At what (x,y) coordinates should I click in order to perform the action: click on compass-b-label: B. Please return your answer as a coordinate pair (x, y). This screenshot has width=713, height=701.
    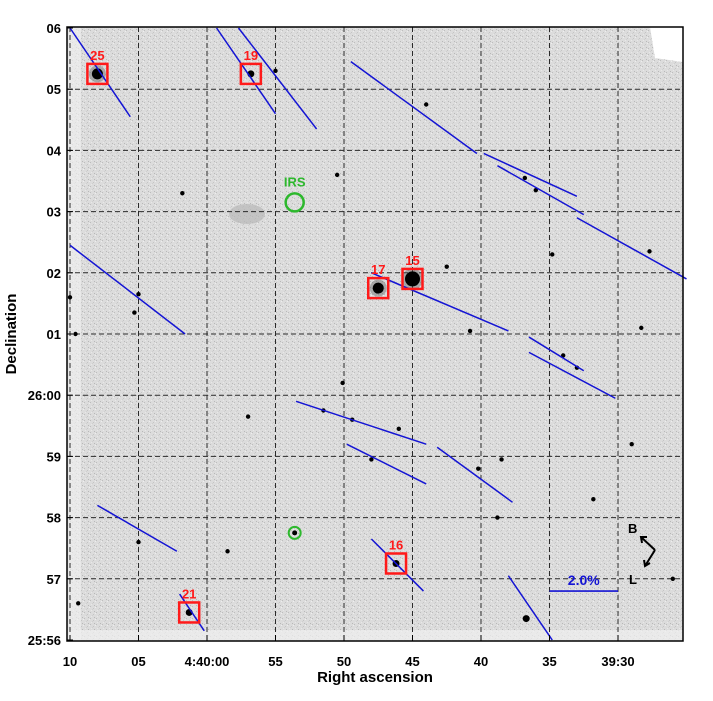
    Looking at the image, I should click on (632, 528).